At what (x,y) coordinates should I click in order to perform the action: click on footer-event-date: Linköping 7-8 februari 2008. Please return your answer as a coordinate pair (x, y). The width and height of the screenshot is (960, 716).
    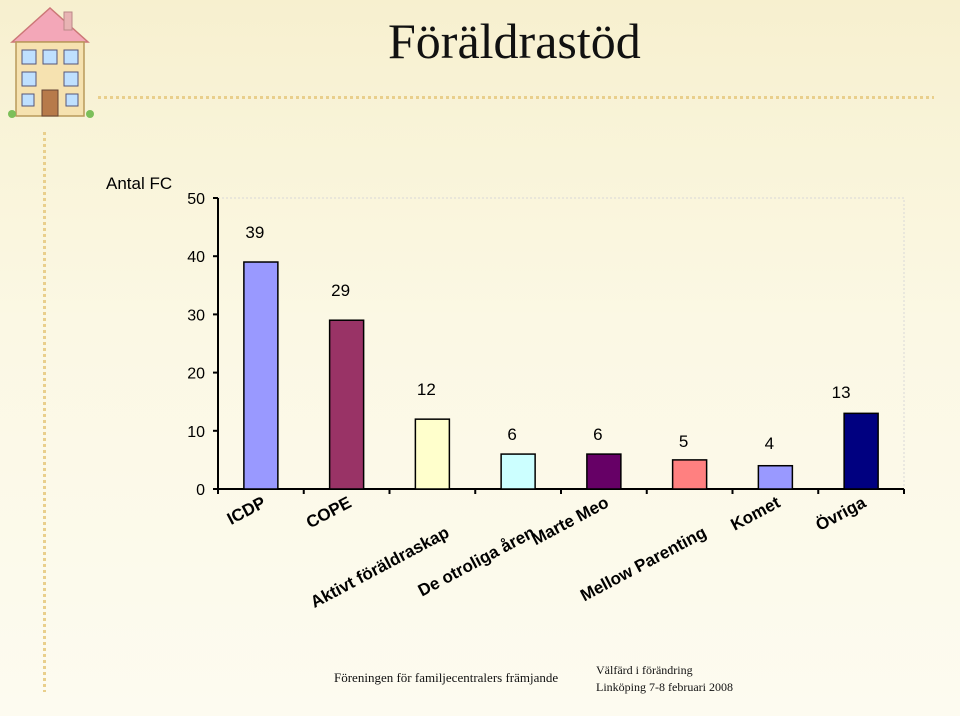
    Looking at the image, I should click on (664, 687).